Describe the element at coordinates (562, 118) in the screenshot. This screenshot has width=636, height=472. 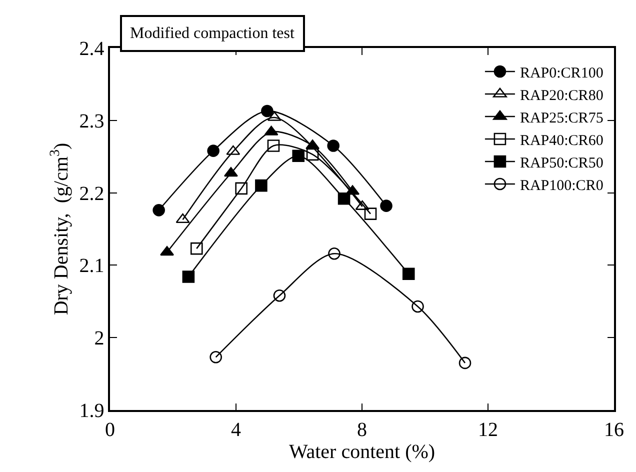
I see `legend-label: RAP25:CR75` at that location.